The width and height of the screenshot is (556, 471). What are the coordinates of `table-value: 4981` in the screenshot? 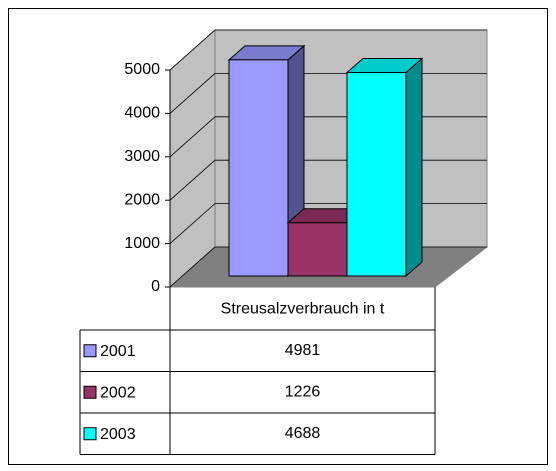 It's located at (303, 350).